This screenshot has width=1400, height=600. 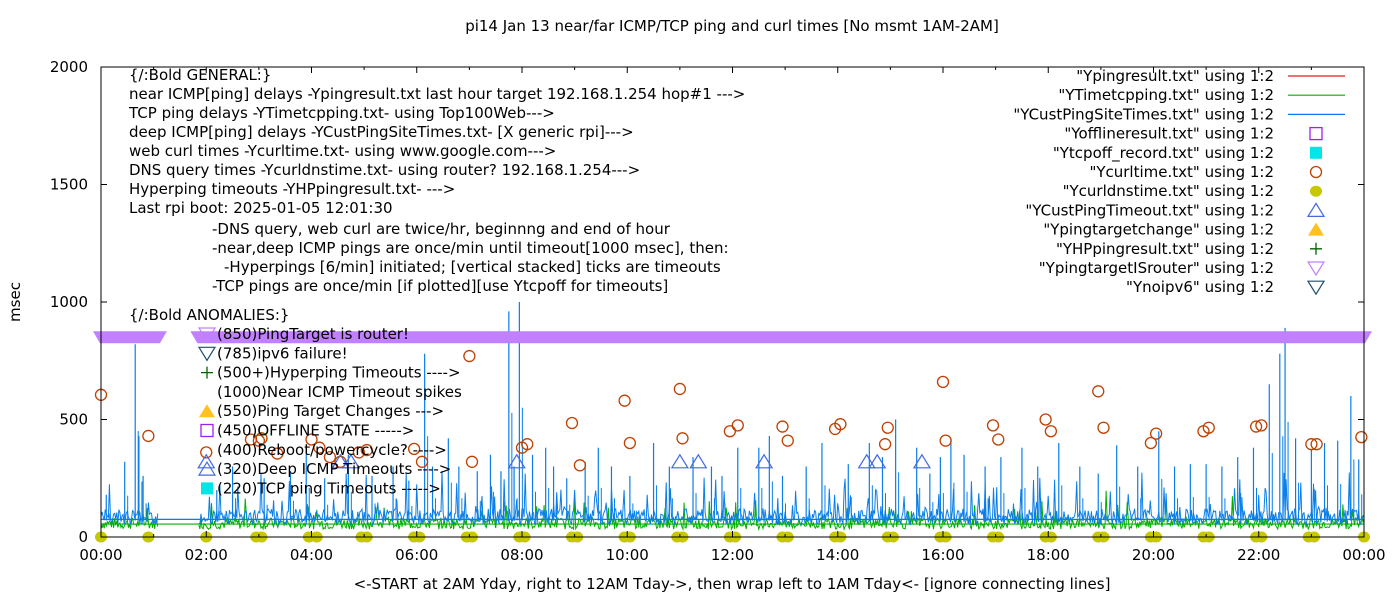 What do you see at coordinates (521, 555) in the screenshot?
I see `x-tick-label: 08:00` at bounding box center [521, 555].